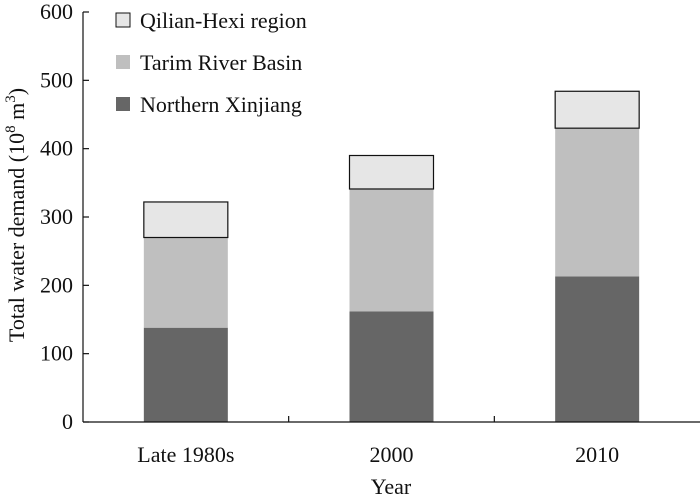 This screenshot has width=700, height=499. I want to click on x-tick-label: Late 1980s, so click(185, 454).